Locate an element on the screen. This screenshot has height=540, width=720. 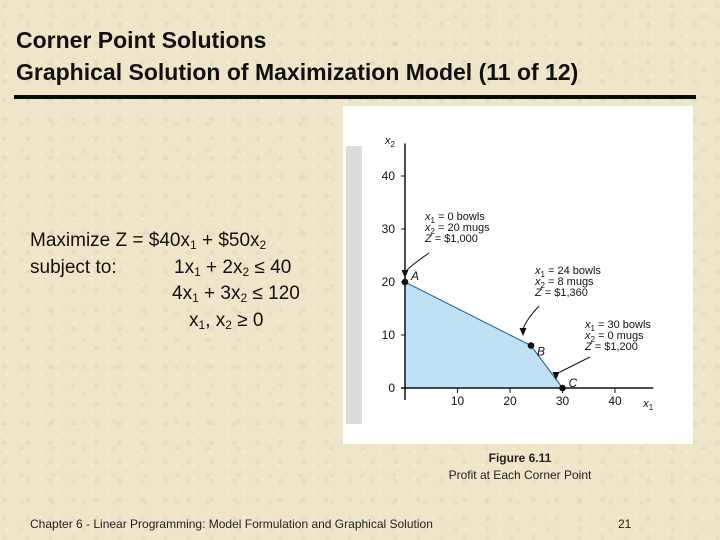
arrowhead-A is located at coordinates (405, 274).